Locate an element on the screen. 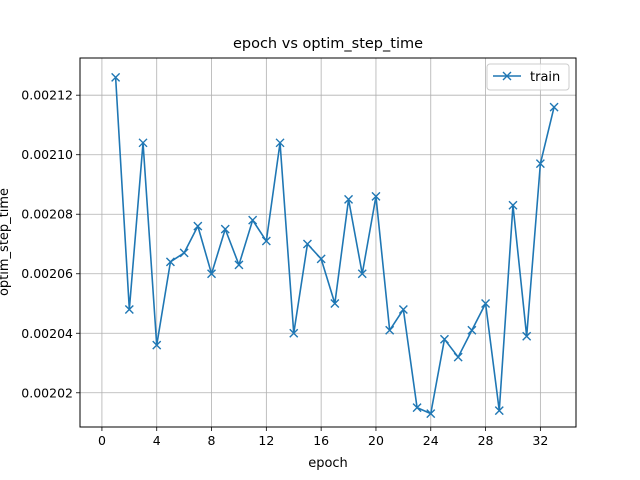 This screenshot has height=480, width=640. x-tick-label: 8 is located at coordinates (212, 440).